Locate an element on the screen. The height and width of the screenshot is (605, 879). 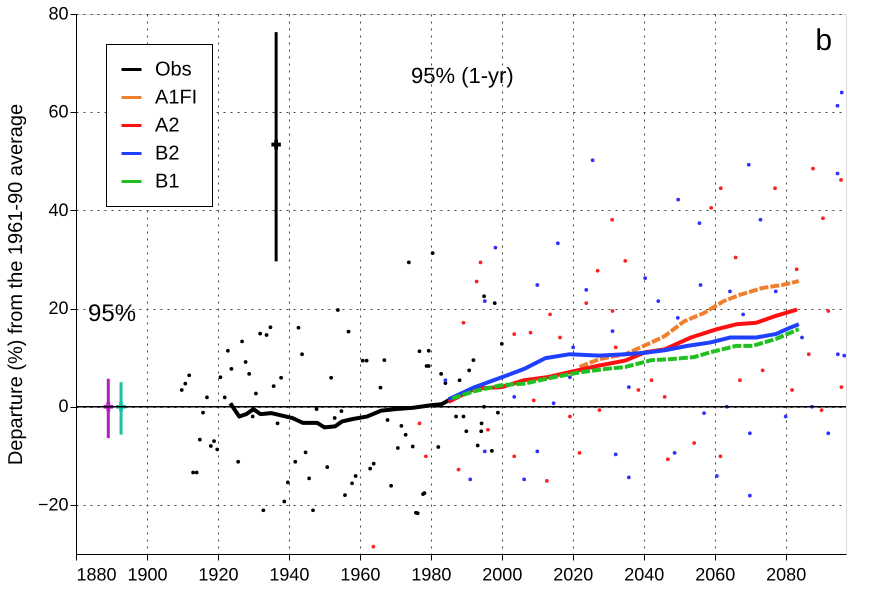
y-tick-label: 20 is located at coordinates (58, 308).